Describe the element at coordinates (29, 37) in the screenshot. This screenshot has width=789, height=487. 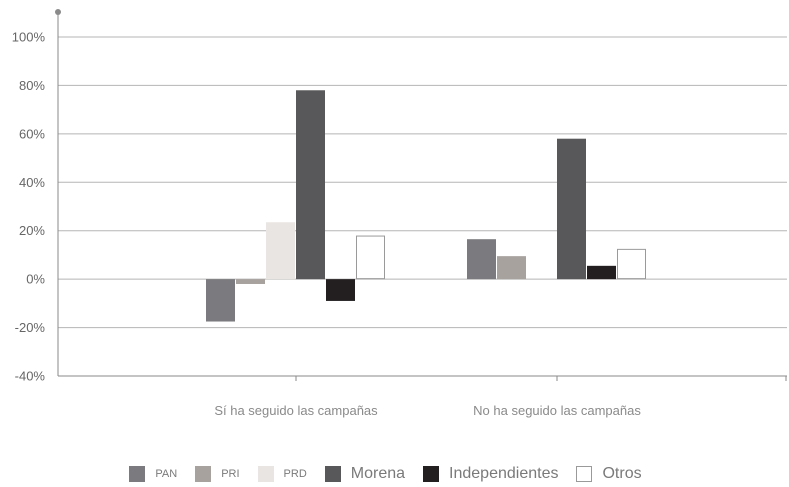
I see `y-tick-label: 100%` at that location.